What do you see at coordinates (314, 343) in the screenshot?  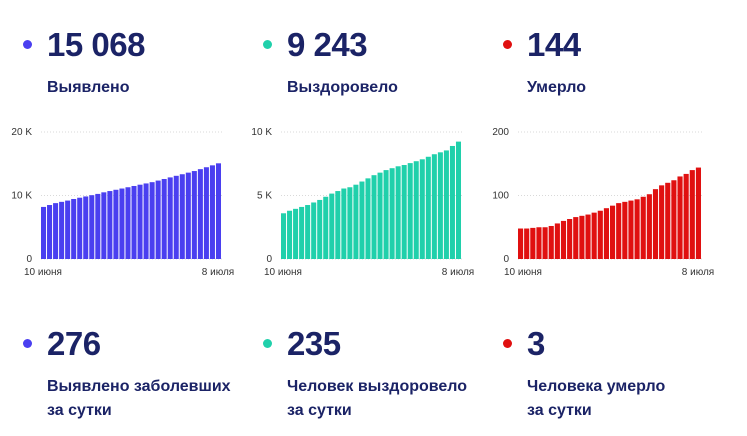 I see `daily-value: 235` at bounding box center [314, 343].